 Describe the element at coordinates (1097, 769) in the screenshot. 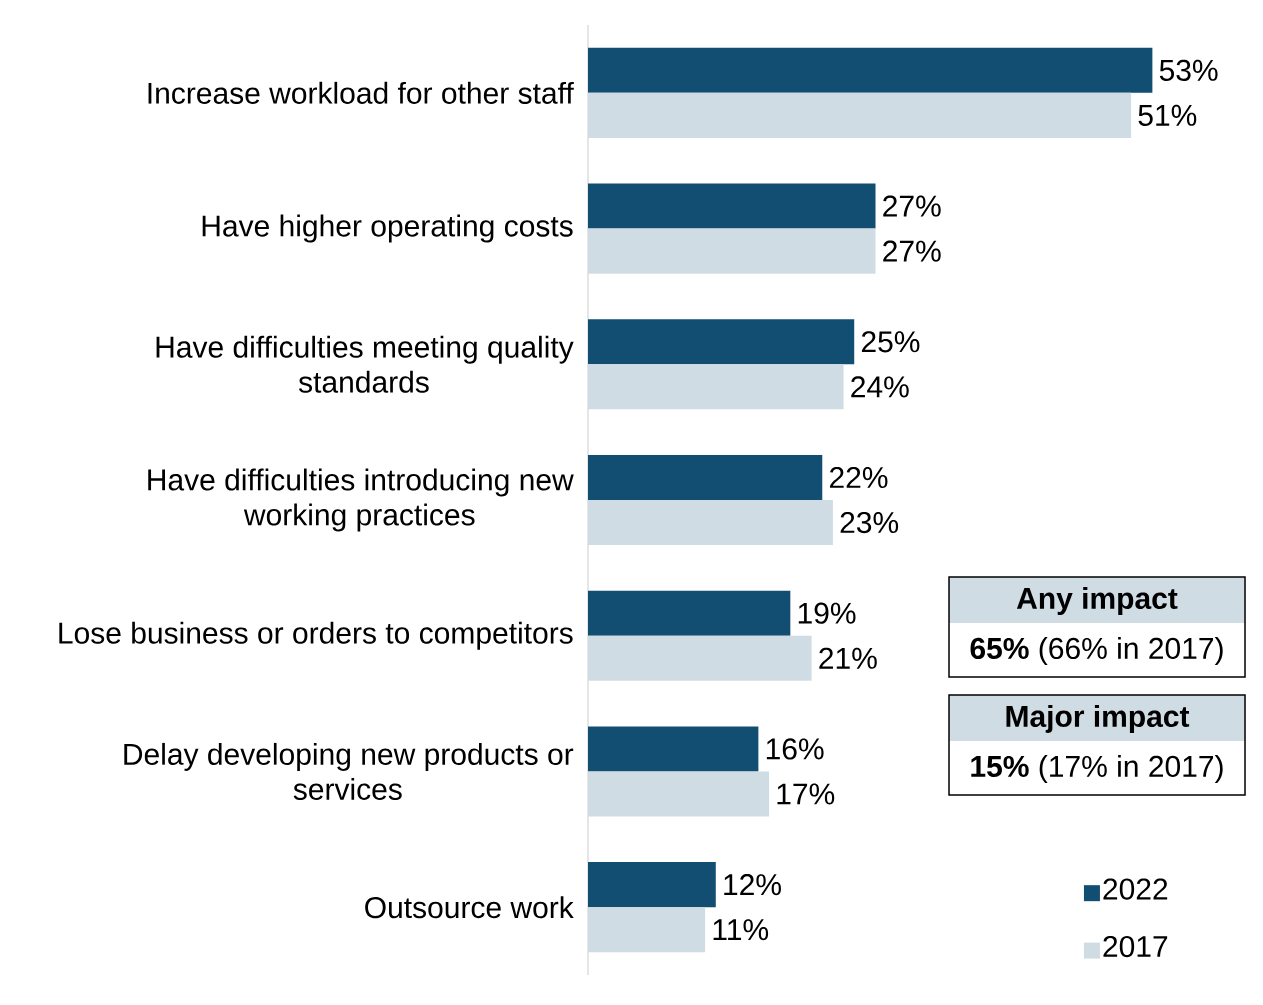

I see `annotation: 15% (17% in 2017)` at that location.